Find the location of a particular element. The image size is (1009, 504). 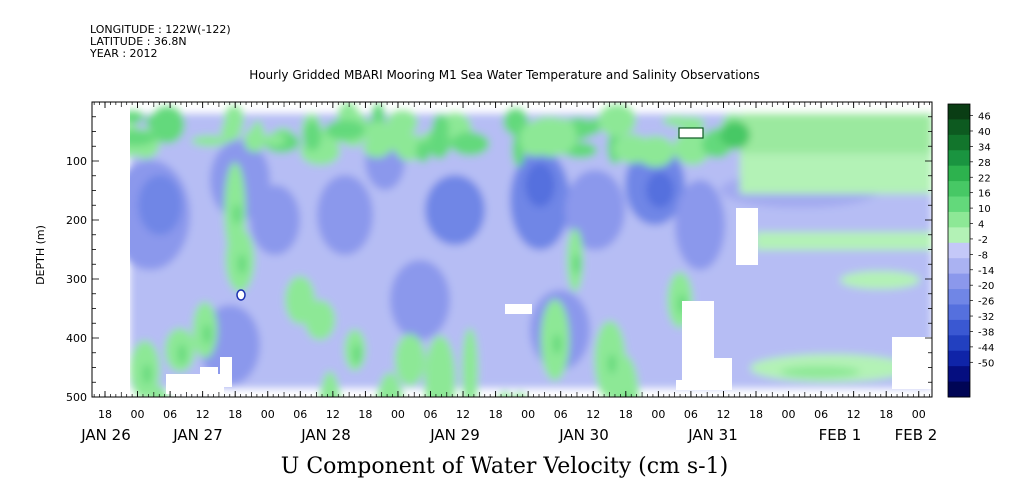

year-label: YEAR : 2012 is located at coordinates (124, 53).